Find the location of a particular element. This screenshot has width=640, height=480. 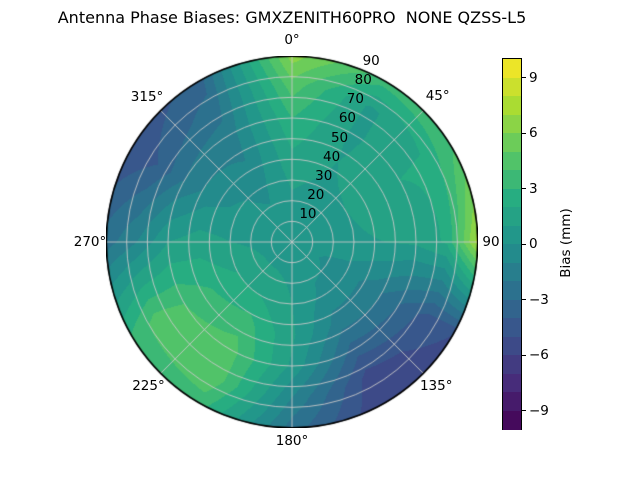

colorbar-tick-label: 3 is located at coordinates (533, 188).